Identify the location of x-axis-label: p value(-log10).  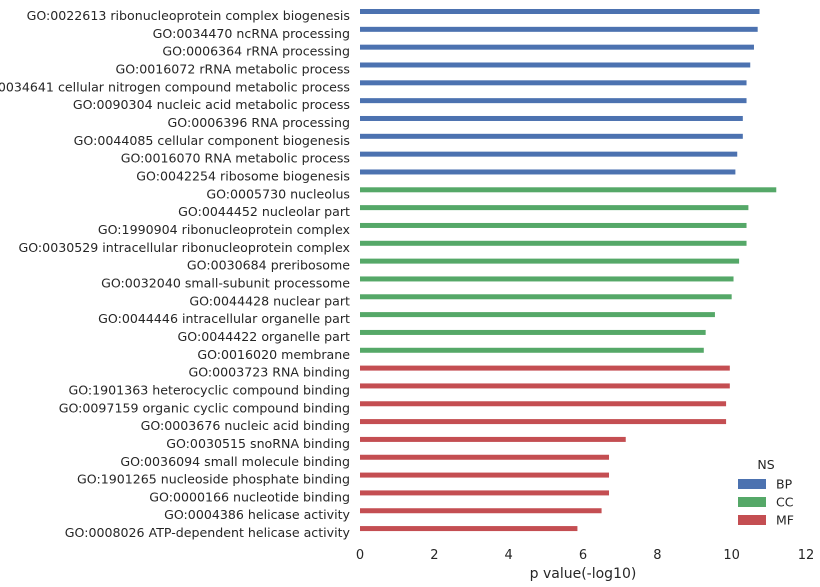
(583, 574).